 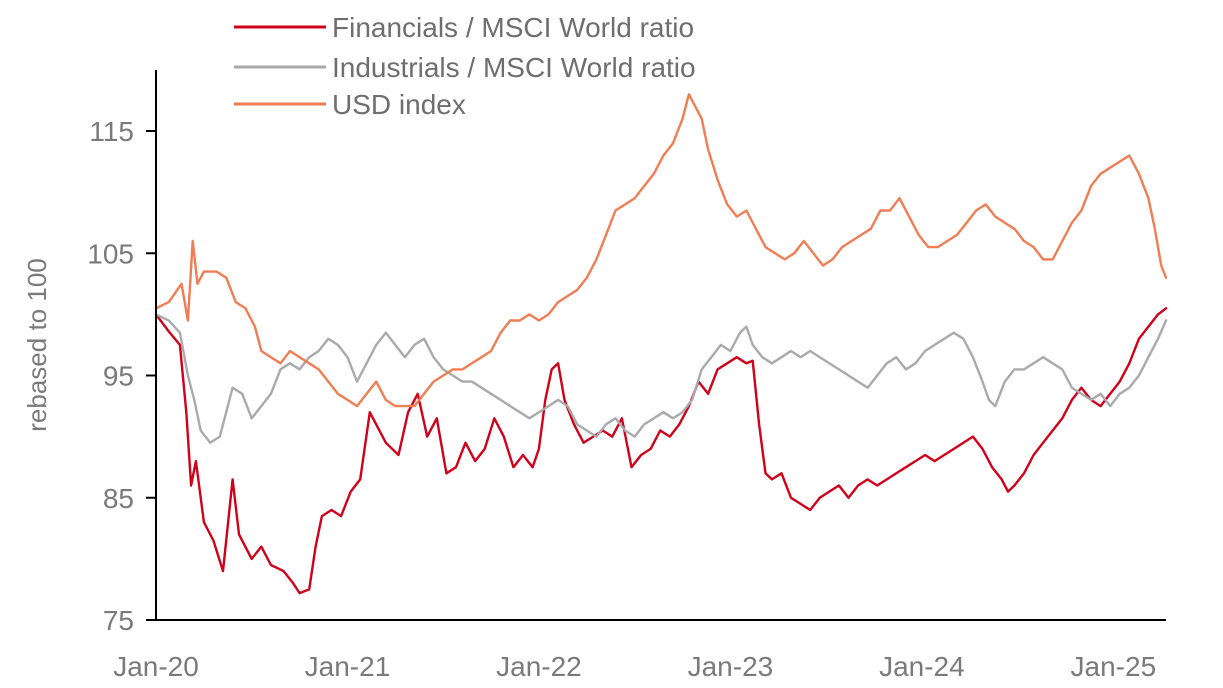 What do you see at coordinates (118, 498) in the screenshot?
I see `y-tick-label: 85` at bounding box center [118, 498].